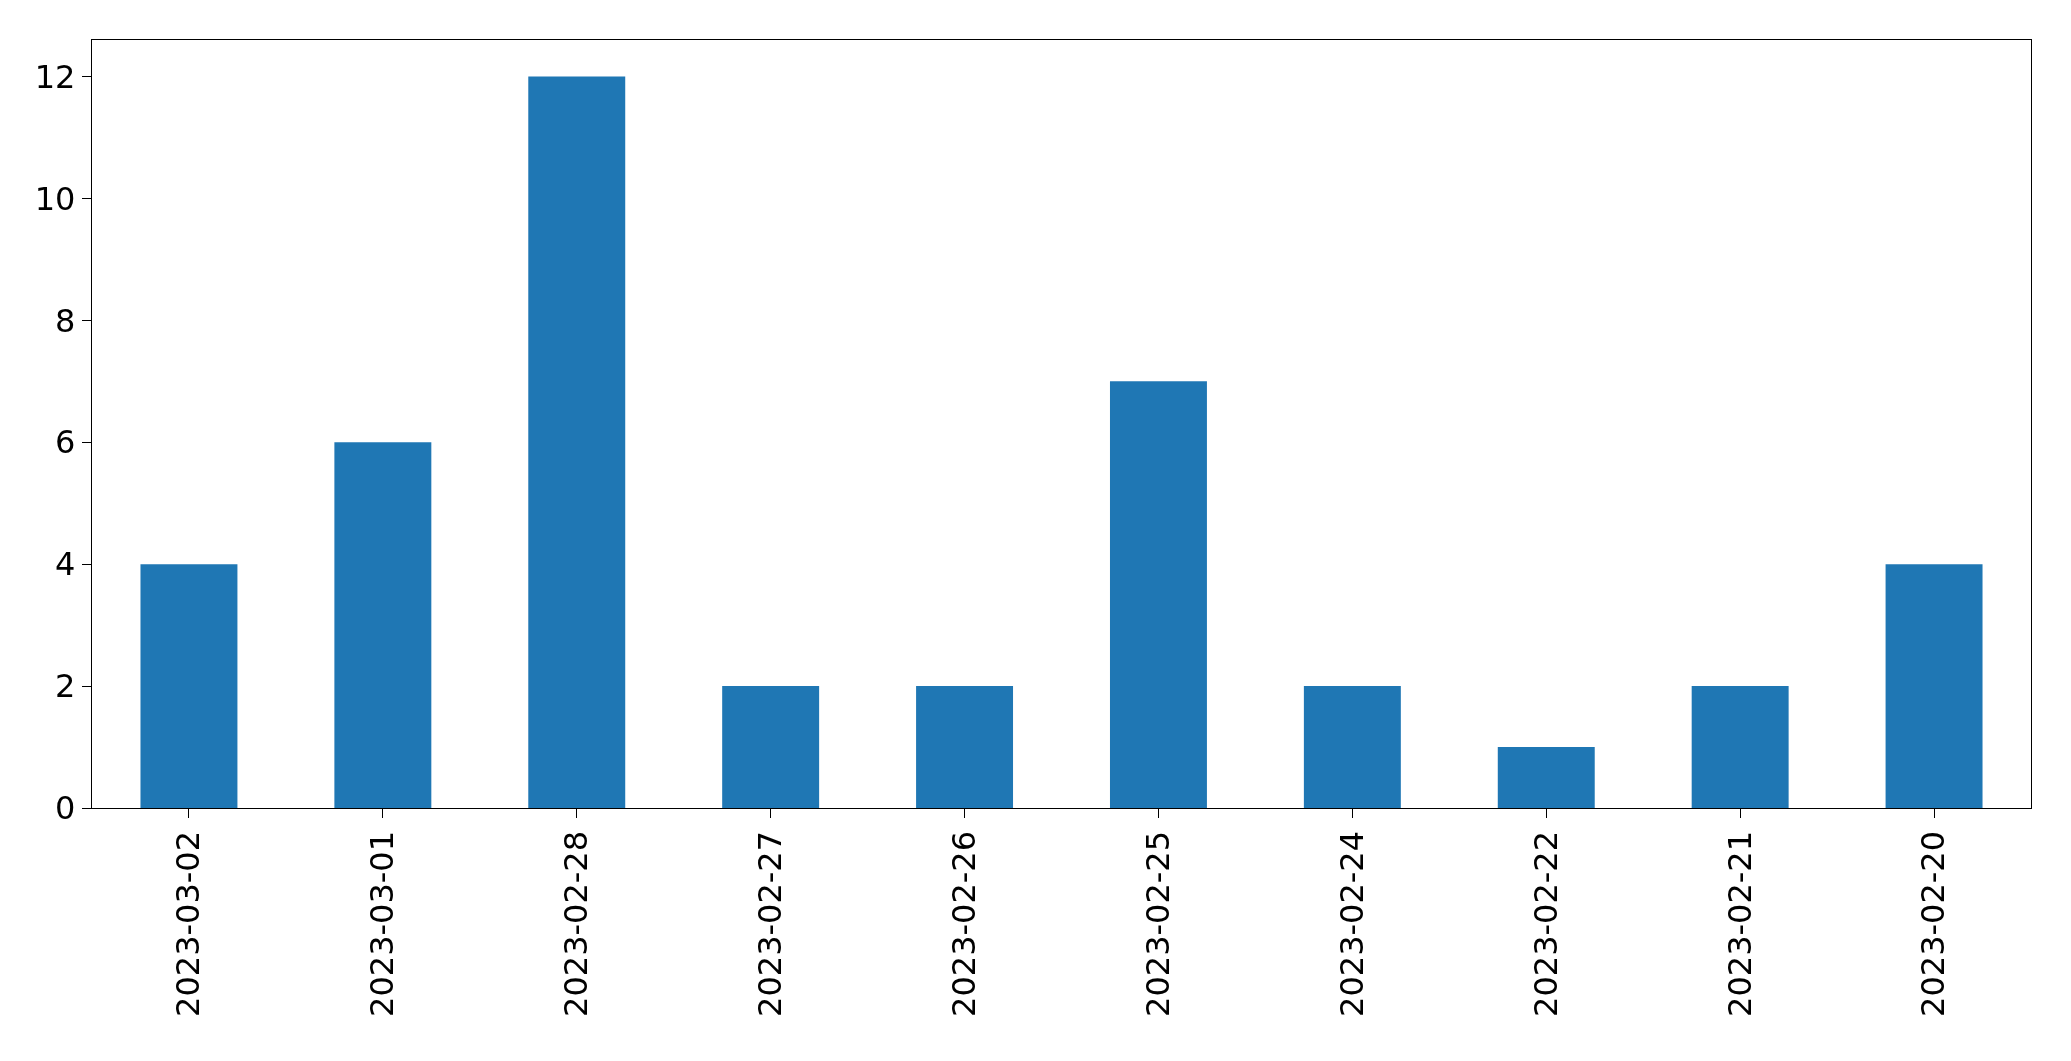 Image resolution: width=2071 pixels, height=1061 pixels. Describe the element at coordinates (1739, 923) in the screenshot. I see `x-tick-label: 2023-02-21` at that location.